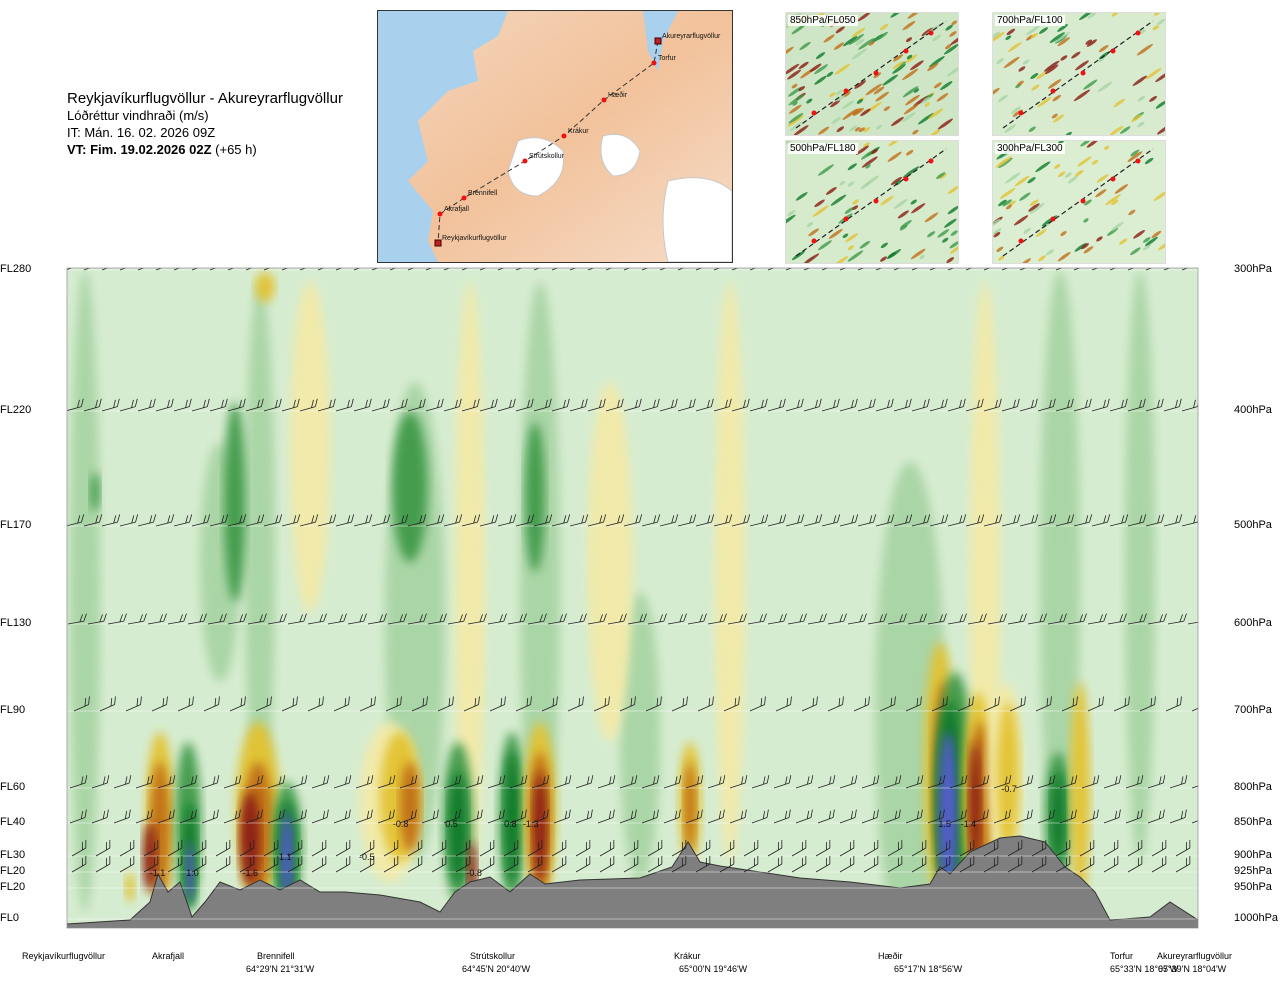  I want to click on panel-waypoint, so click(814, 113).